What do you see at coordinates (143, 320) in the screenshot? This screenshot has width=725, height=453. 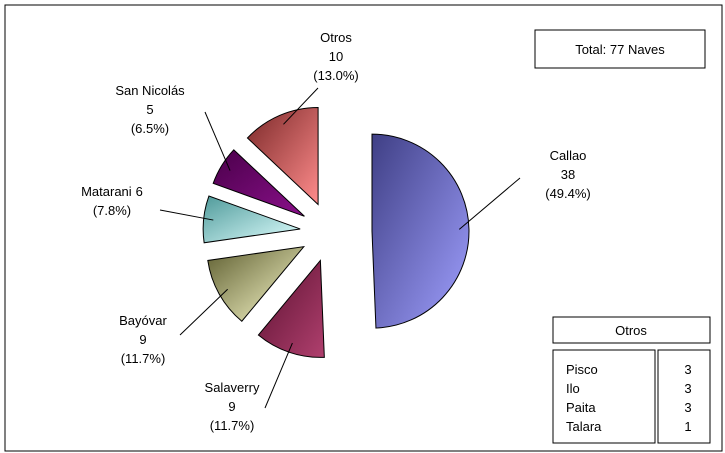 I see `category-label: Bayóvar` at bounding box center [143, 320].